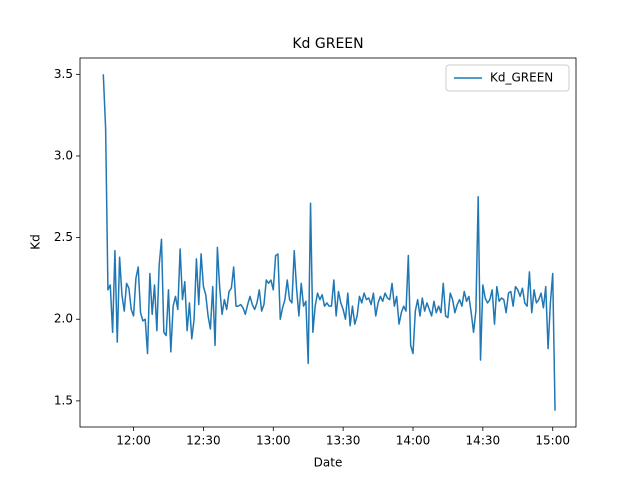  I want to click on legend-label: Kd_GREEN, so click(521, 78).